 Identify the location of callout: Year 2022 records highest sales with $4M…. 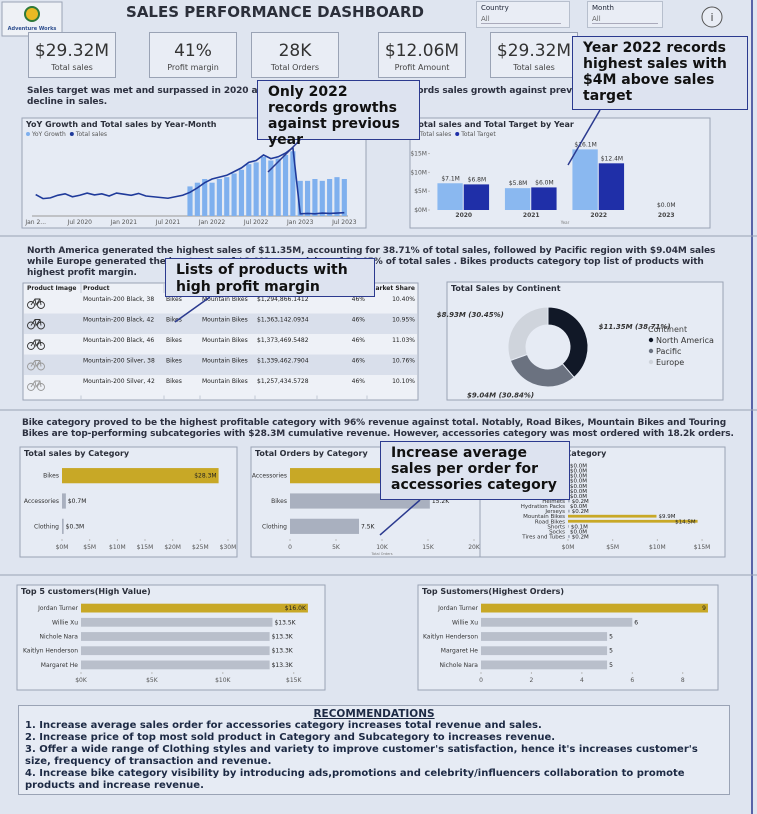
(660, 73).